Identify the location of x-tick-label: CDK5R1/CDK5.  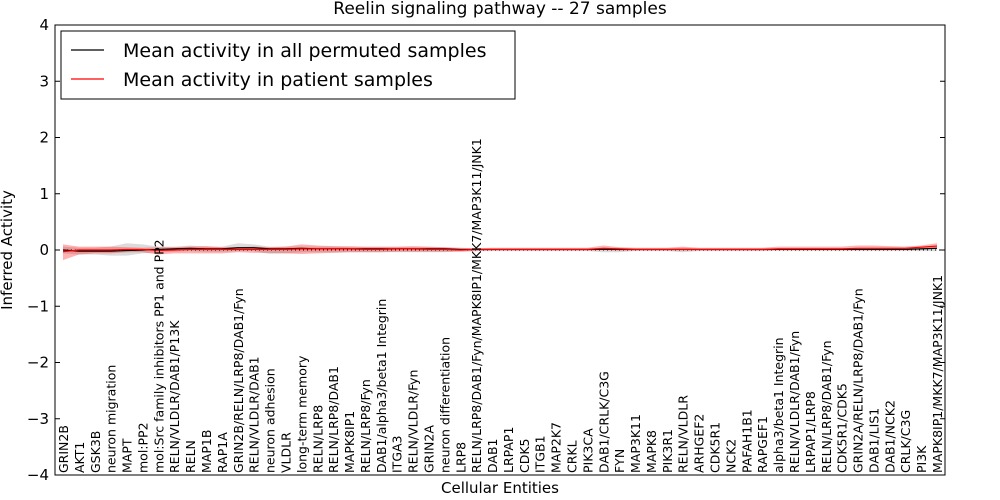
(842, 428).